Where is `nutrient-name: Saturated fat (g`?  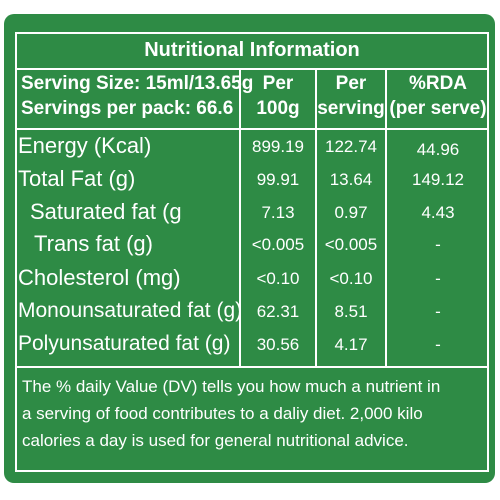
nutrient-name: Saturated fat (g is located at coordinates (106, 211).